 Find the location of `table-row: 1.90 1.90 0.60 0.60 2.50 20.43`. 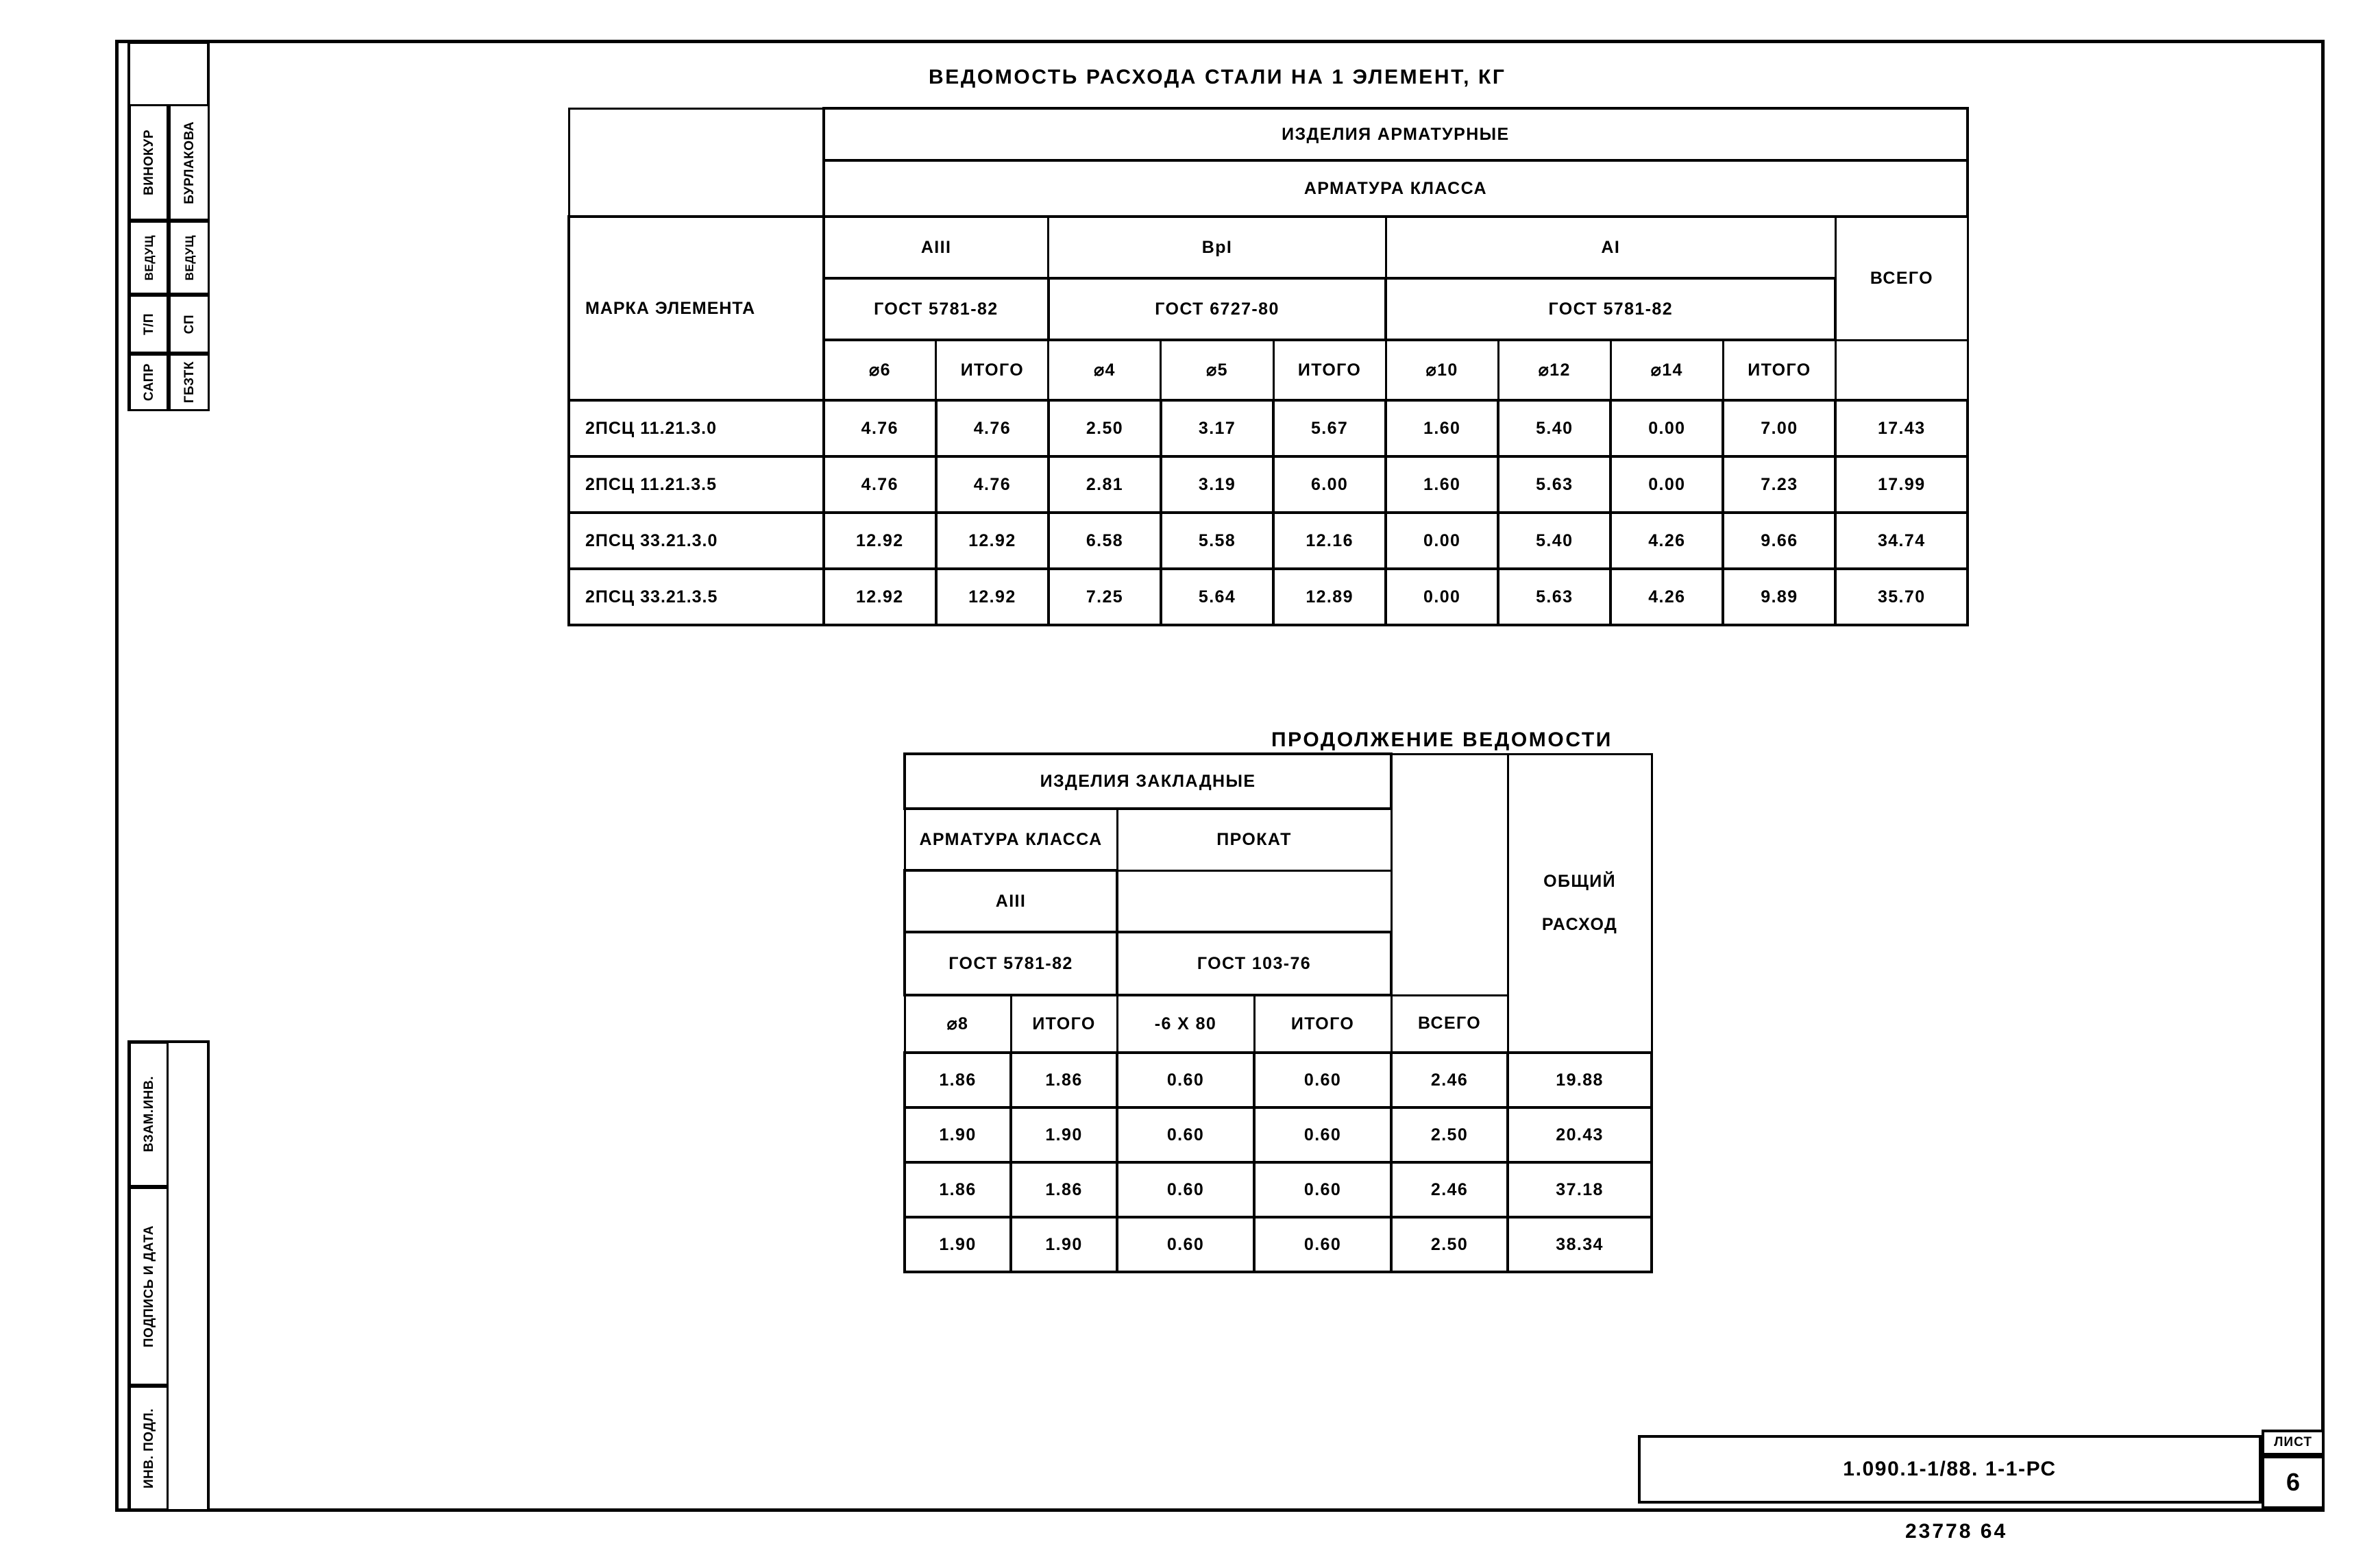

table-row: 1.90 1.90 0.60 0.60 2.50 20.43 is located at coordinates (1278, 1135).